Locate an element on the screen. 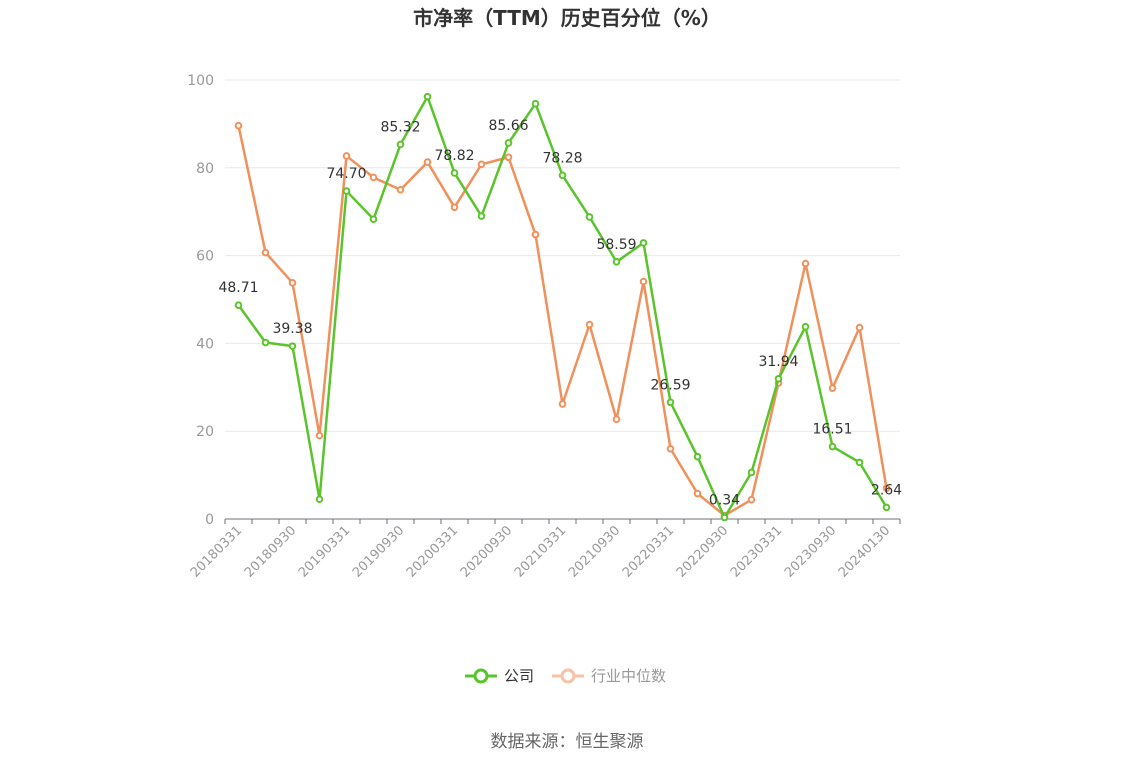 This screenshot has height=766, width=1134. y-tick-label: 20 is located at coordinates (205, 432).